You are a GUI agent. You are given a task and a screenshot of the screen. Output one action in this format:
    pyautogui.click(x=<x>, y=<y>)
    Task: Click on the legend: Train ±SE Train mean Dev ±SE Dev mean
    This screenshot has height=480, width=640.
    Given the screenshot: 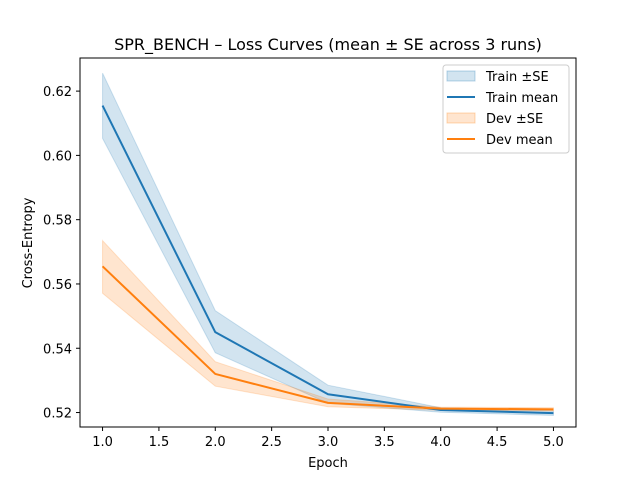 What is the action you would take?
    pyautogui.click(x=506, y=109)
    